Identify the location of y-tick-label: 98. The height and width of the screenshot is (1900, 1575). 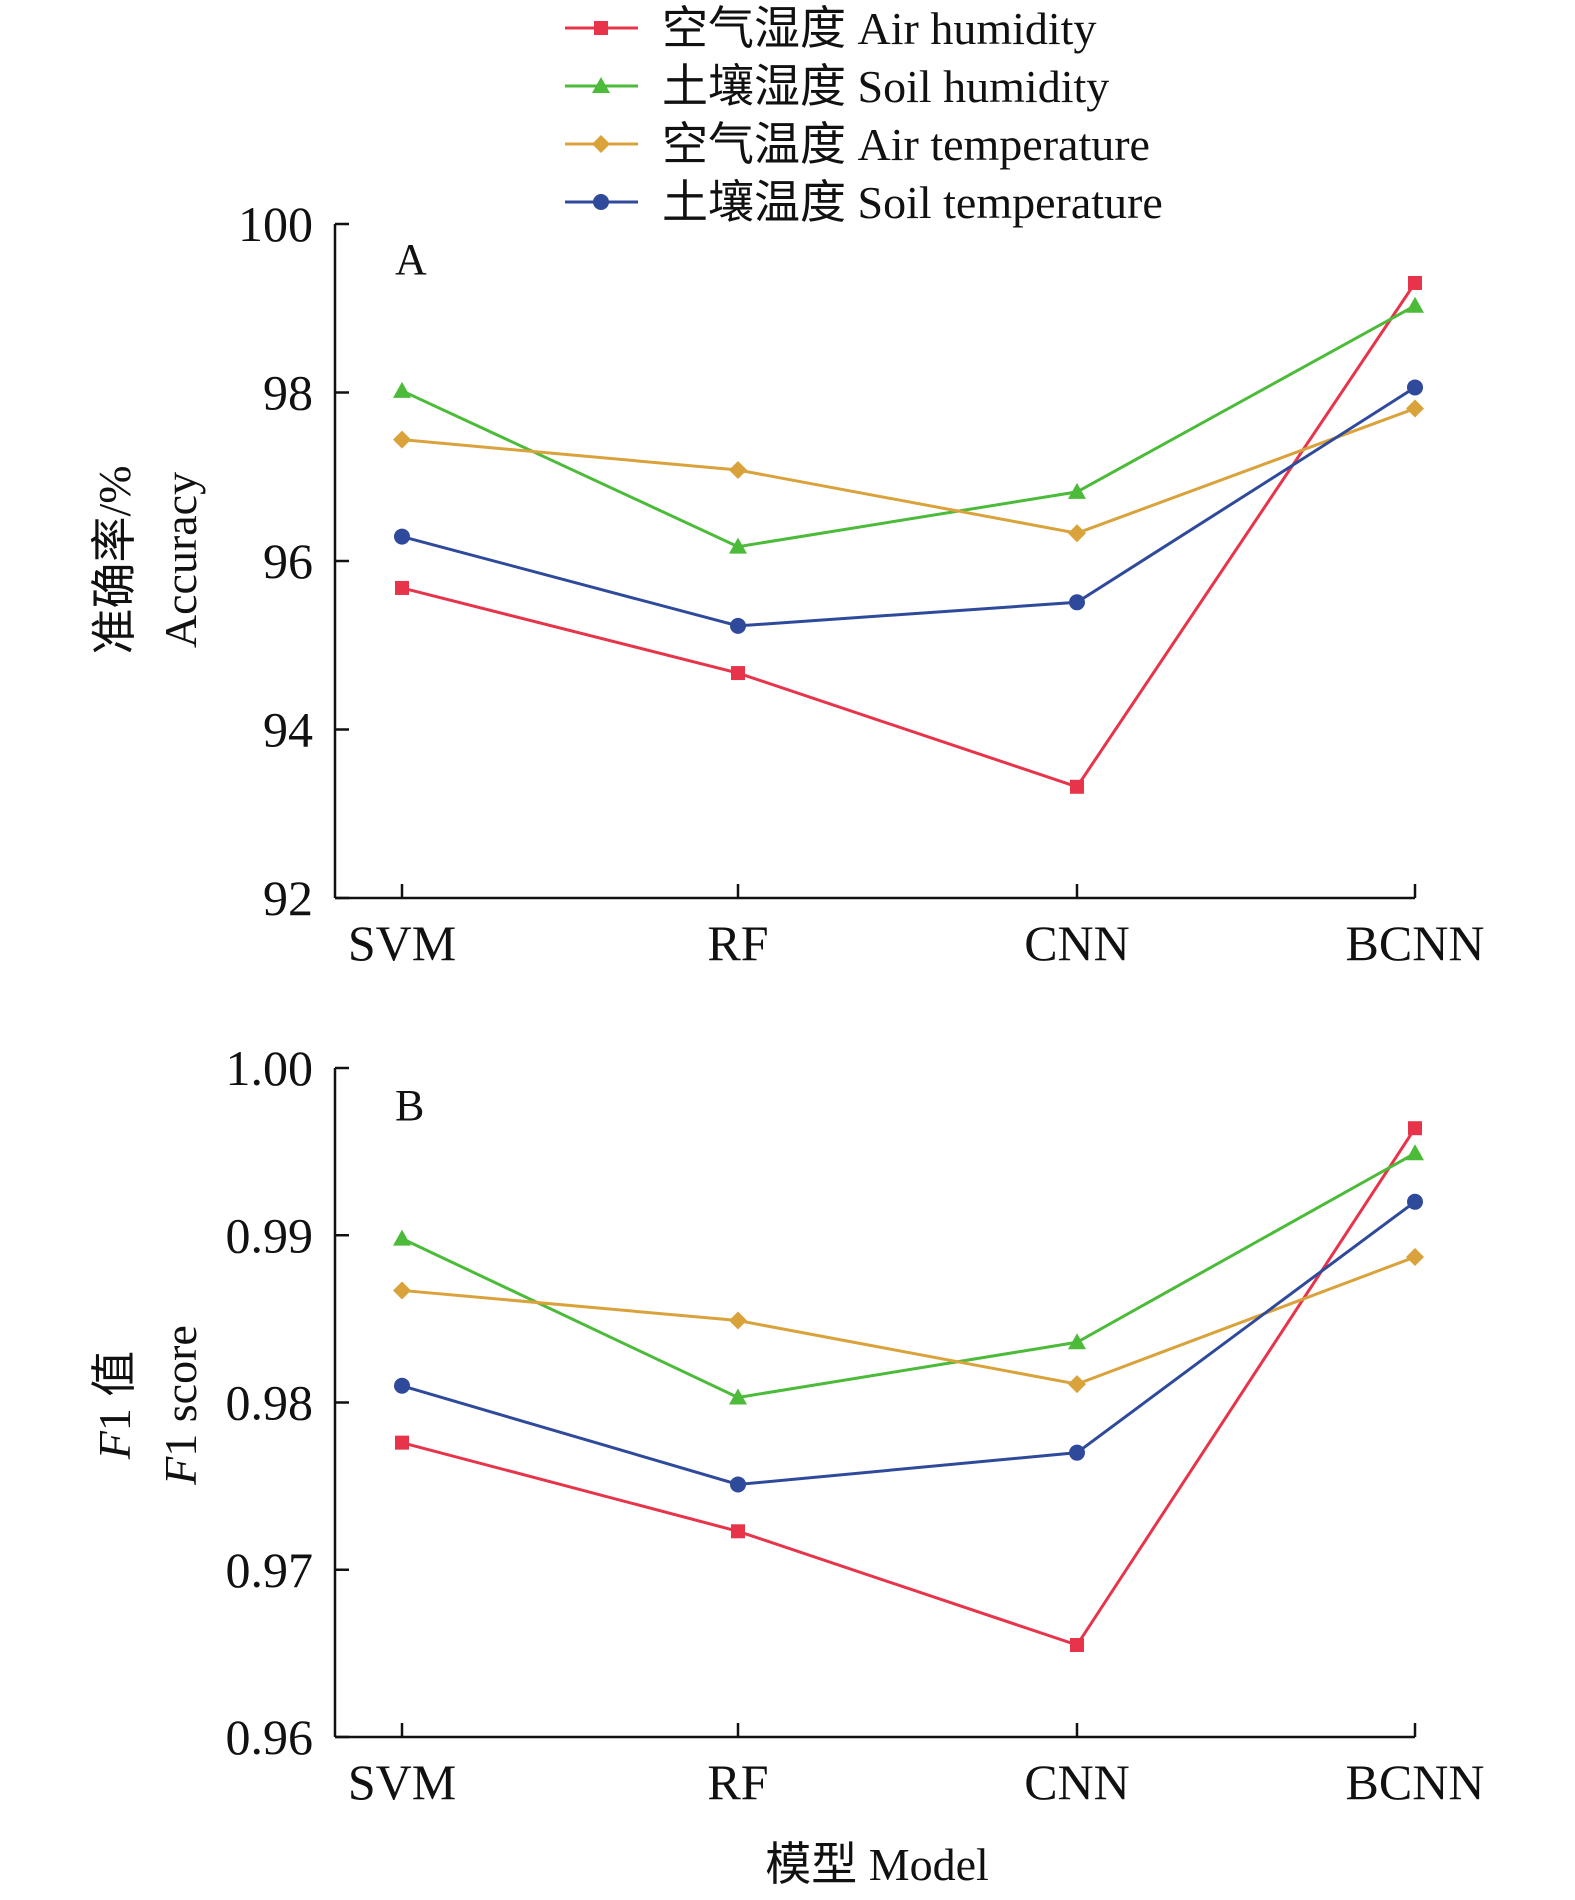
(288, 393).